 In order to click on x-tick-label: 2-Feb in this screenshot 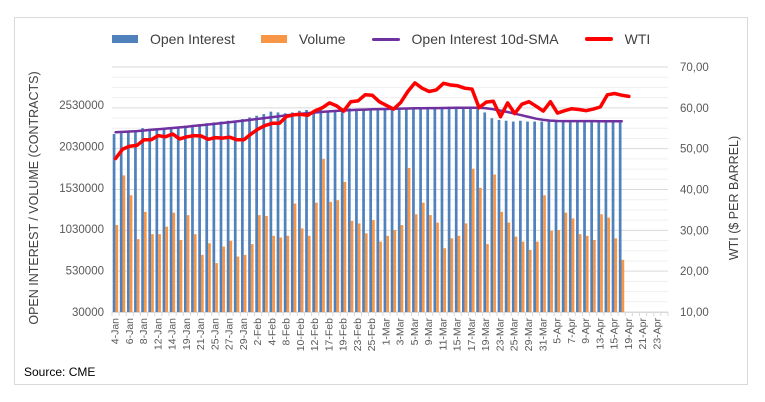, I will do `click(258, 332)`.